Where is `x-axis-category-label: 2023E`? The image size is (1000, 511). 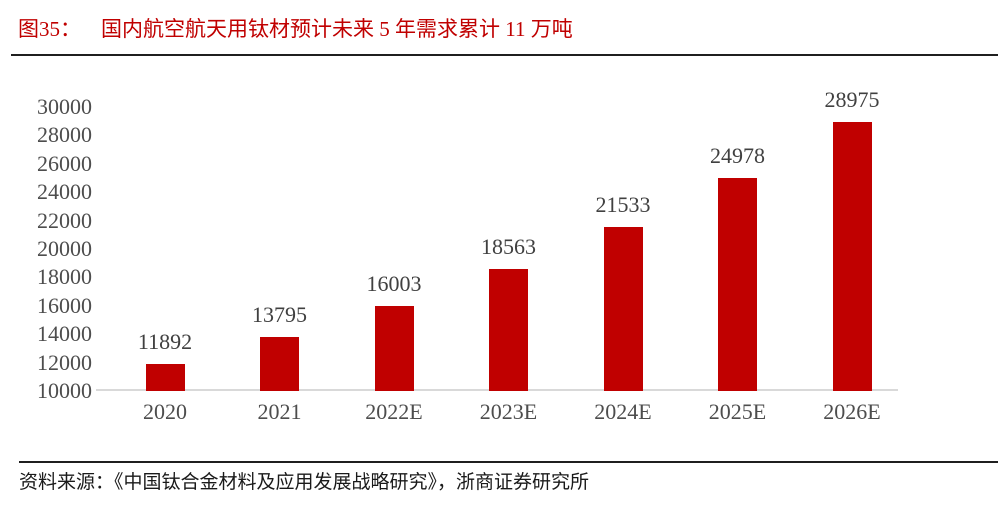
x-axis-category-label: 2023E is located at coordinates (508, 411).